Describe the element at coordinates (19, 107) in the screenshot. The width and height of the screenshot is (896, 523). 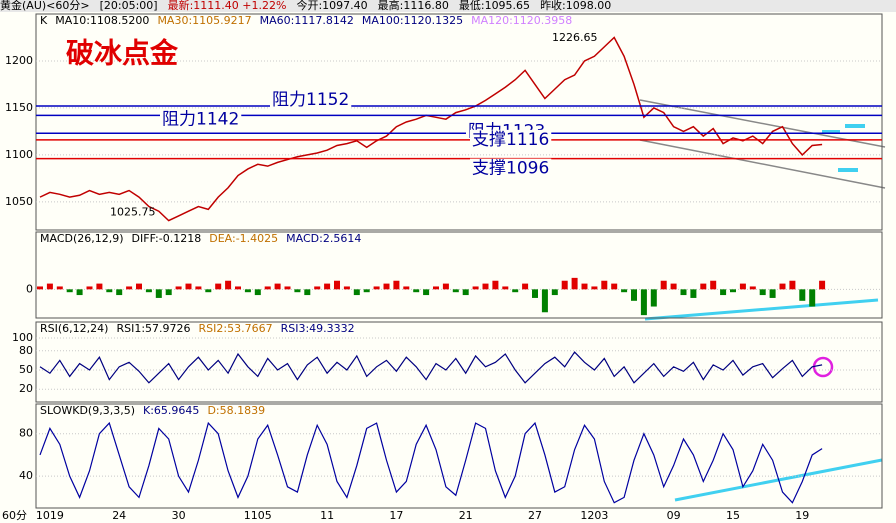
I see `y-tick-label: 1150` at that location.